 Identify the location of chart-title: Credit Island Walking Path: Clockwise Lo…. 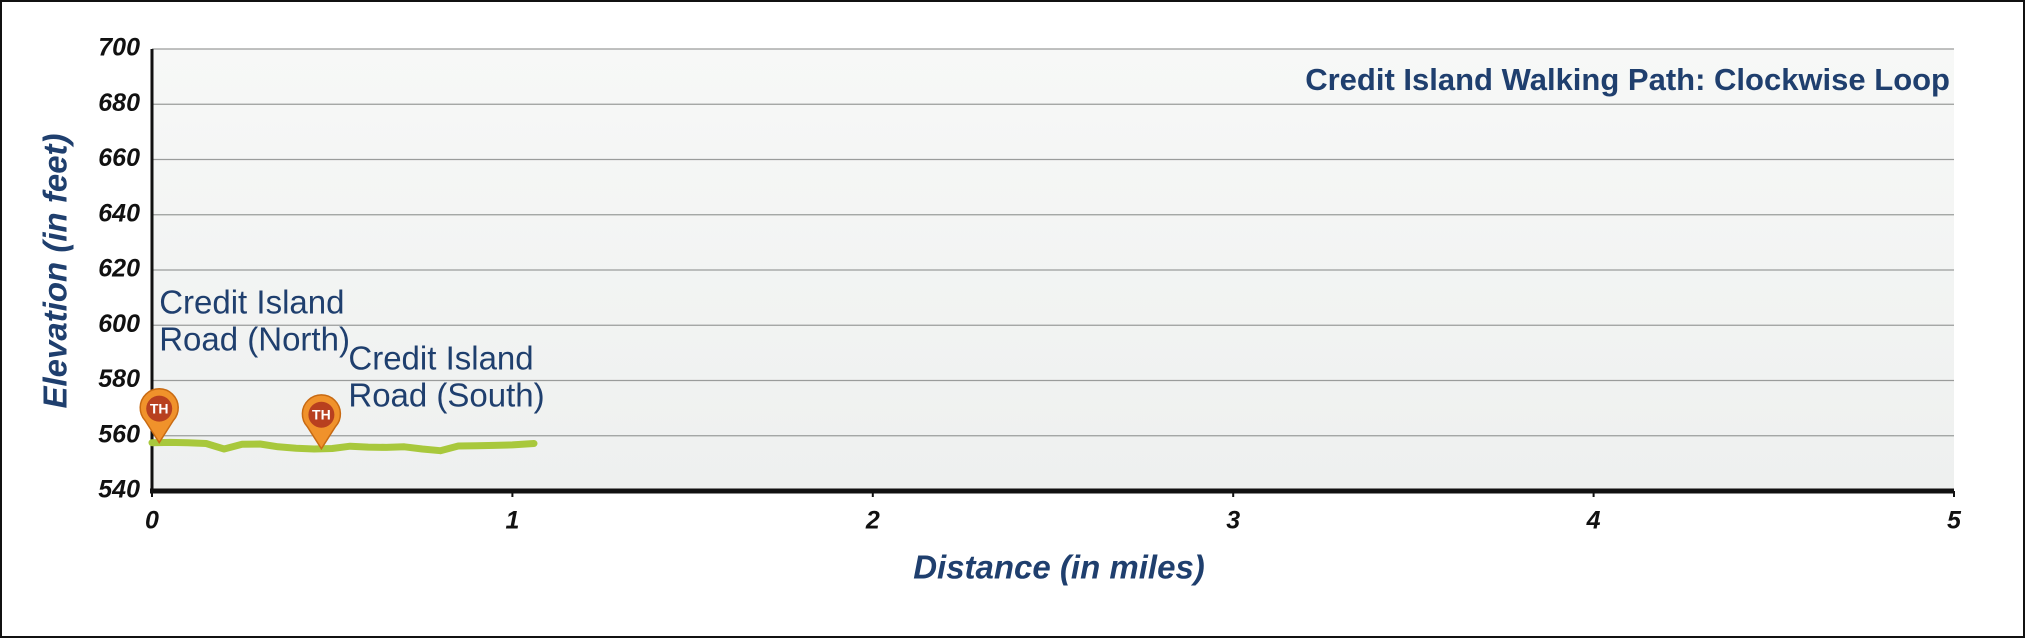
(1627, 79).